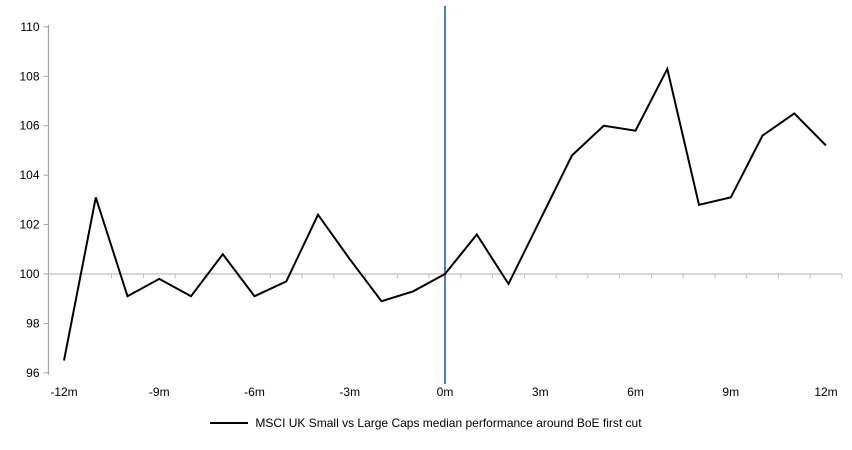 This screenshot has width=852, height=450. I want to click on y-axis-label: 100, so click(29, 274).